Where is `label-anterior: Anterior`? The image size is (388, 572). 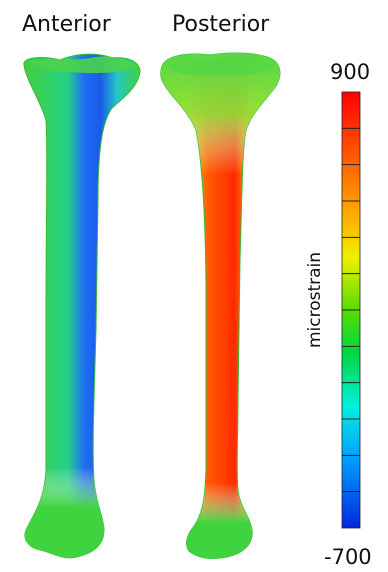
label-anterior: Anterior is located at coordinates (66, 24).